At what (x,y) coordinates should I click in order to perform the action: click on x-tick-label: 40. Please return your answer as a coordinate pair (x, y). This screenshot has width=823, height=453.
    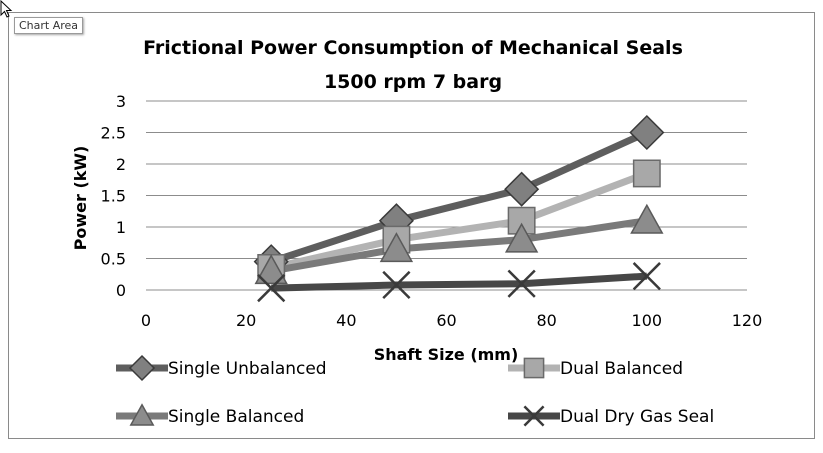
    Looking at the image, I should click on (346, 320).